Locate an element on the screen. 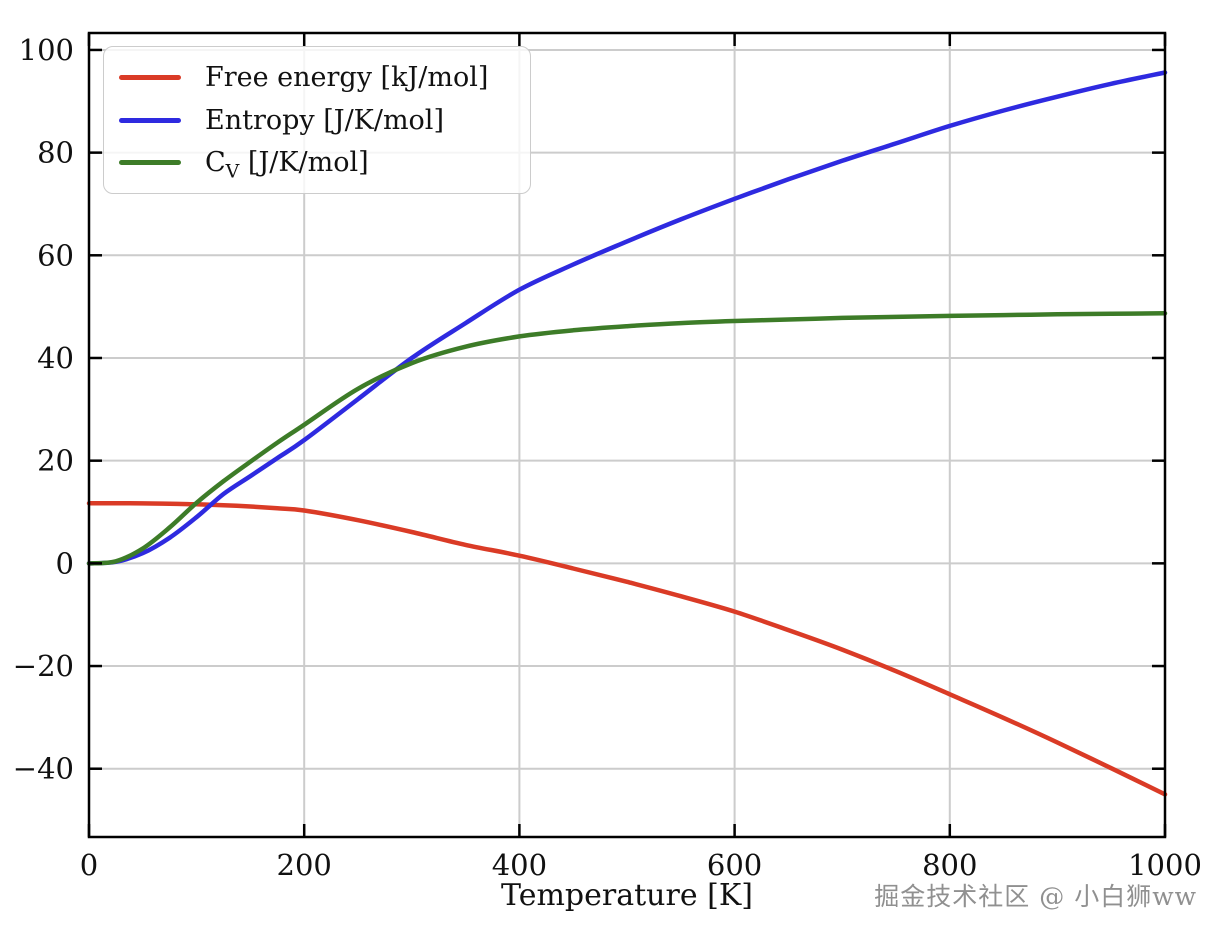  y-tick-label: −20 is located at coordinates (43, 666).